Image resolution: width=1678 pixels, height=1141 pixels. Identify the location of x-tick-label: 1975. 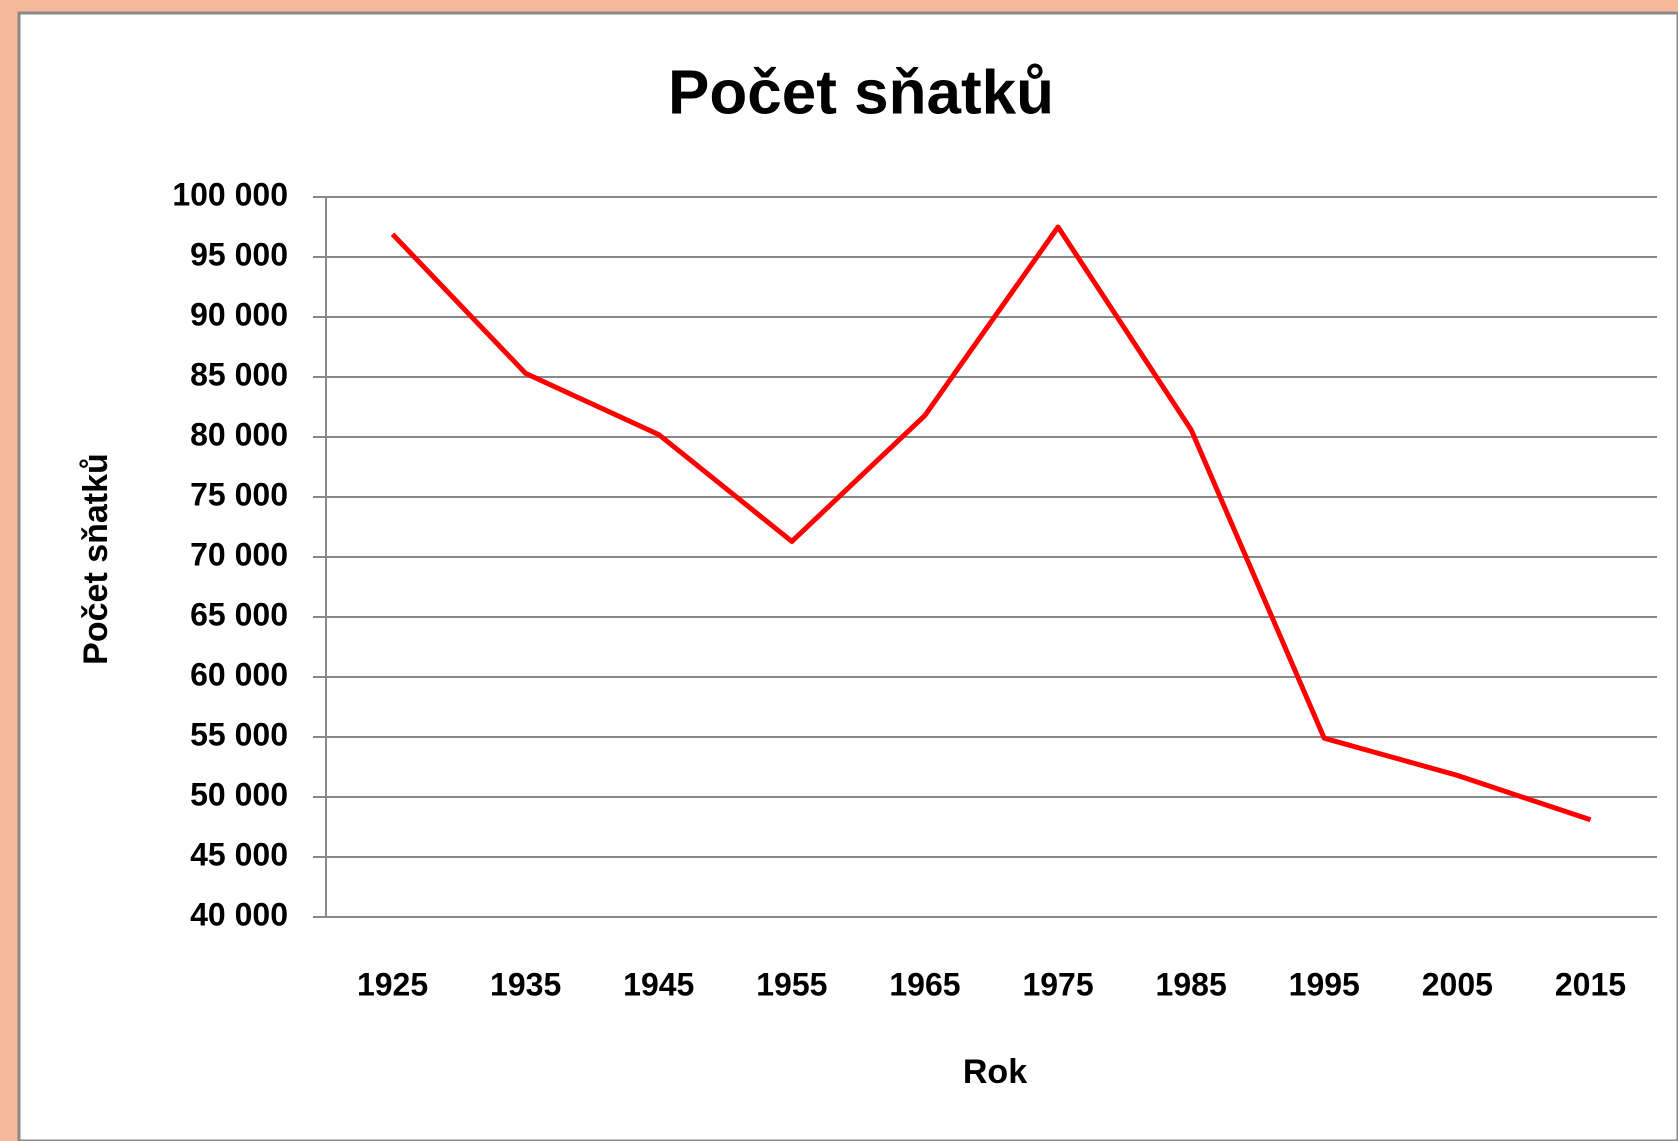
(1057, 984).